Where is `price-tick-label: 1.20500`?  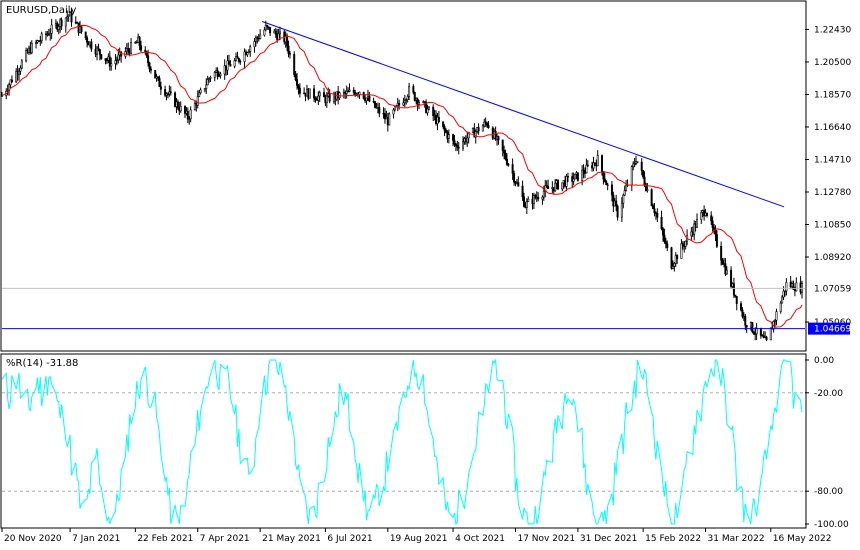
price-tick-label: 1.20500 is located at coordinates (832, 63).